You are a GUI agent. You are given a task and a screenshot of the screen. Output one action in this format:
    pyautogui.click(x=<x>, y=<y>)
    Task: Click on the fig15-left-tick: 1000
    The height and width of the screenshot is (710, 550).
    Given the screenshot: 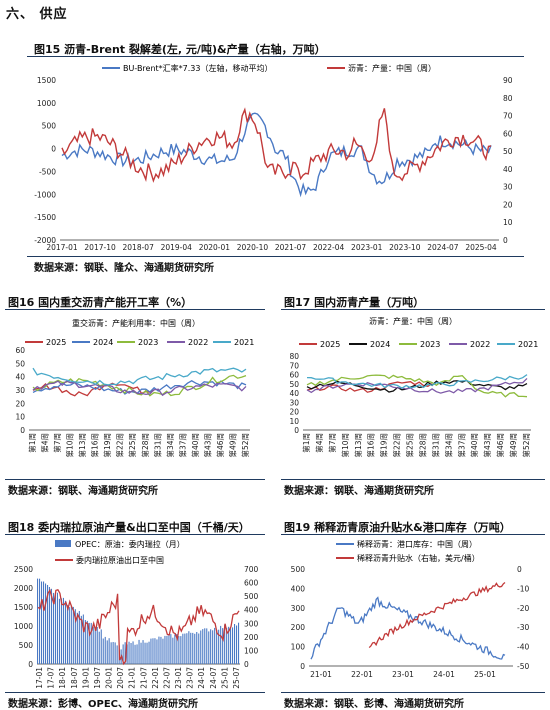 What is the action you would take?
    pyautogui.click(x=46, y=103)
    